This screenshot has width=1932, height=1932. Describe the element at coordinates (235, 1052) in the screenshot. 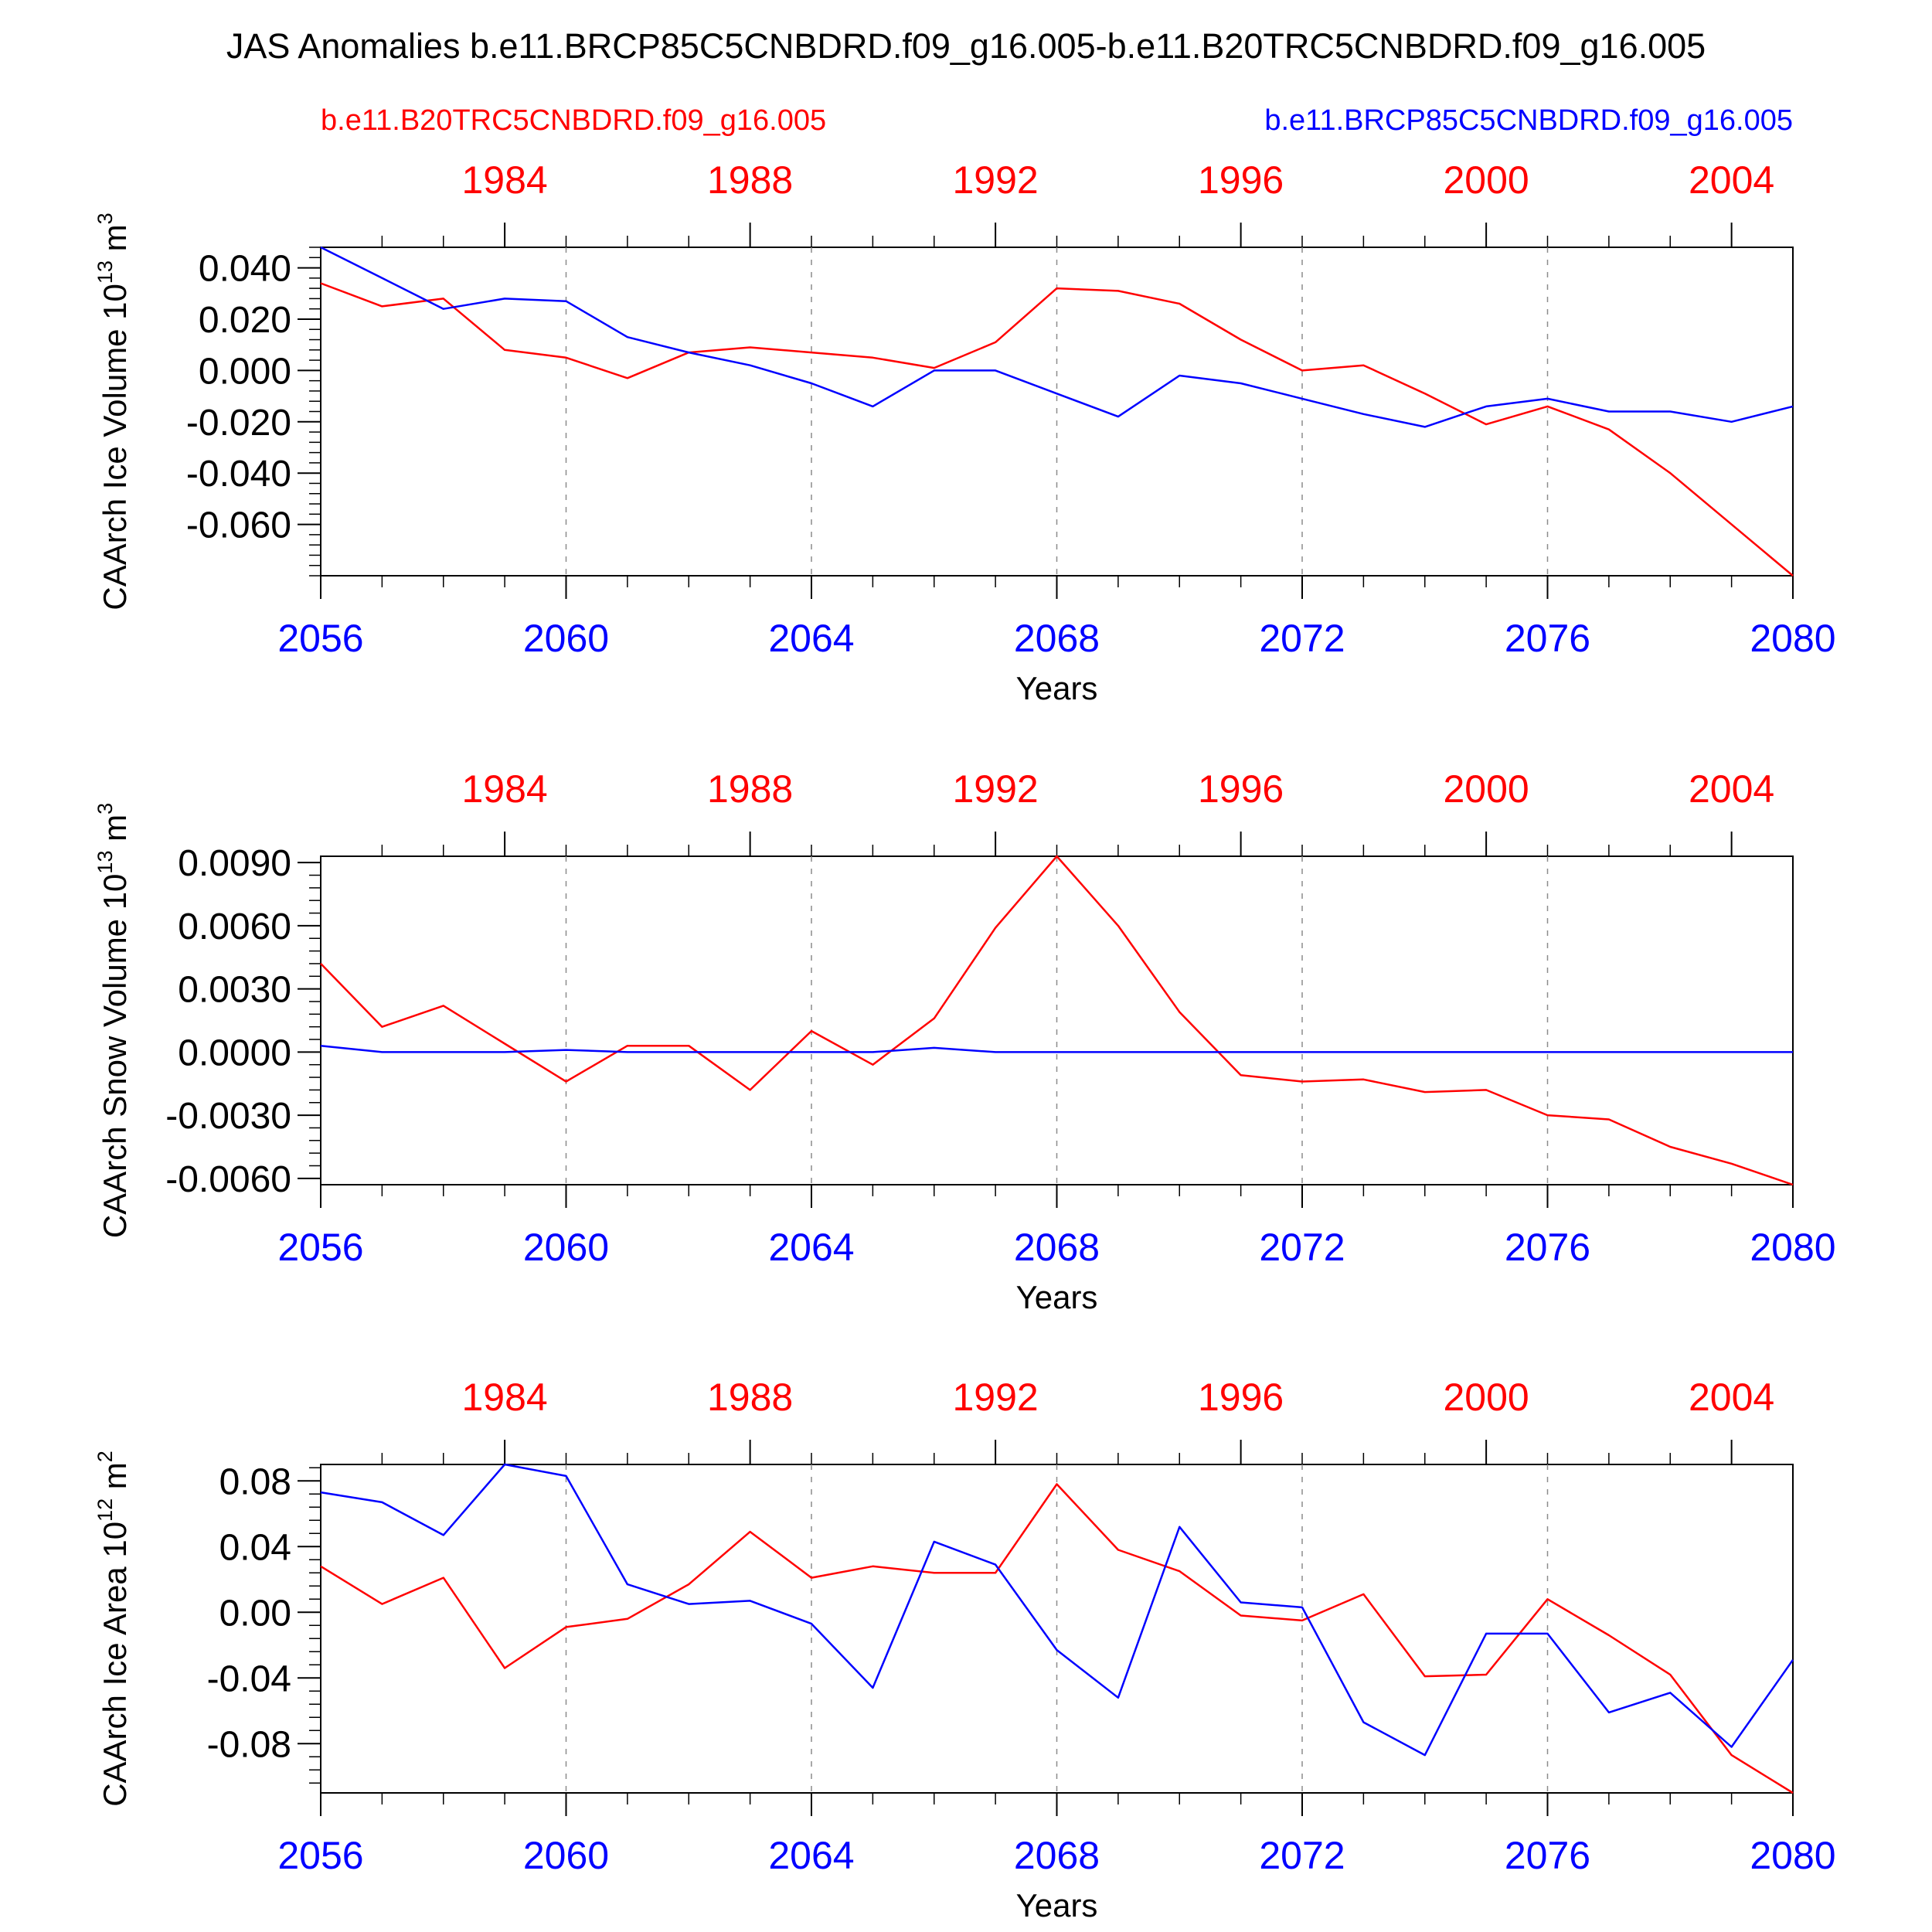

I see `y-tick-label: 0.0000` at that location.